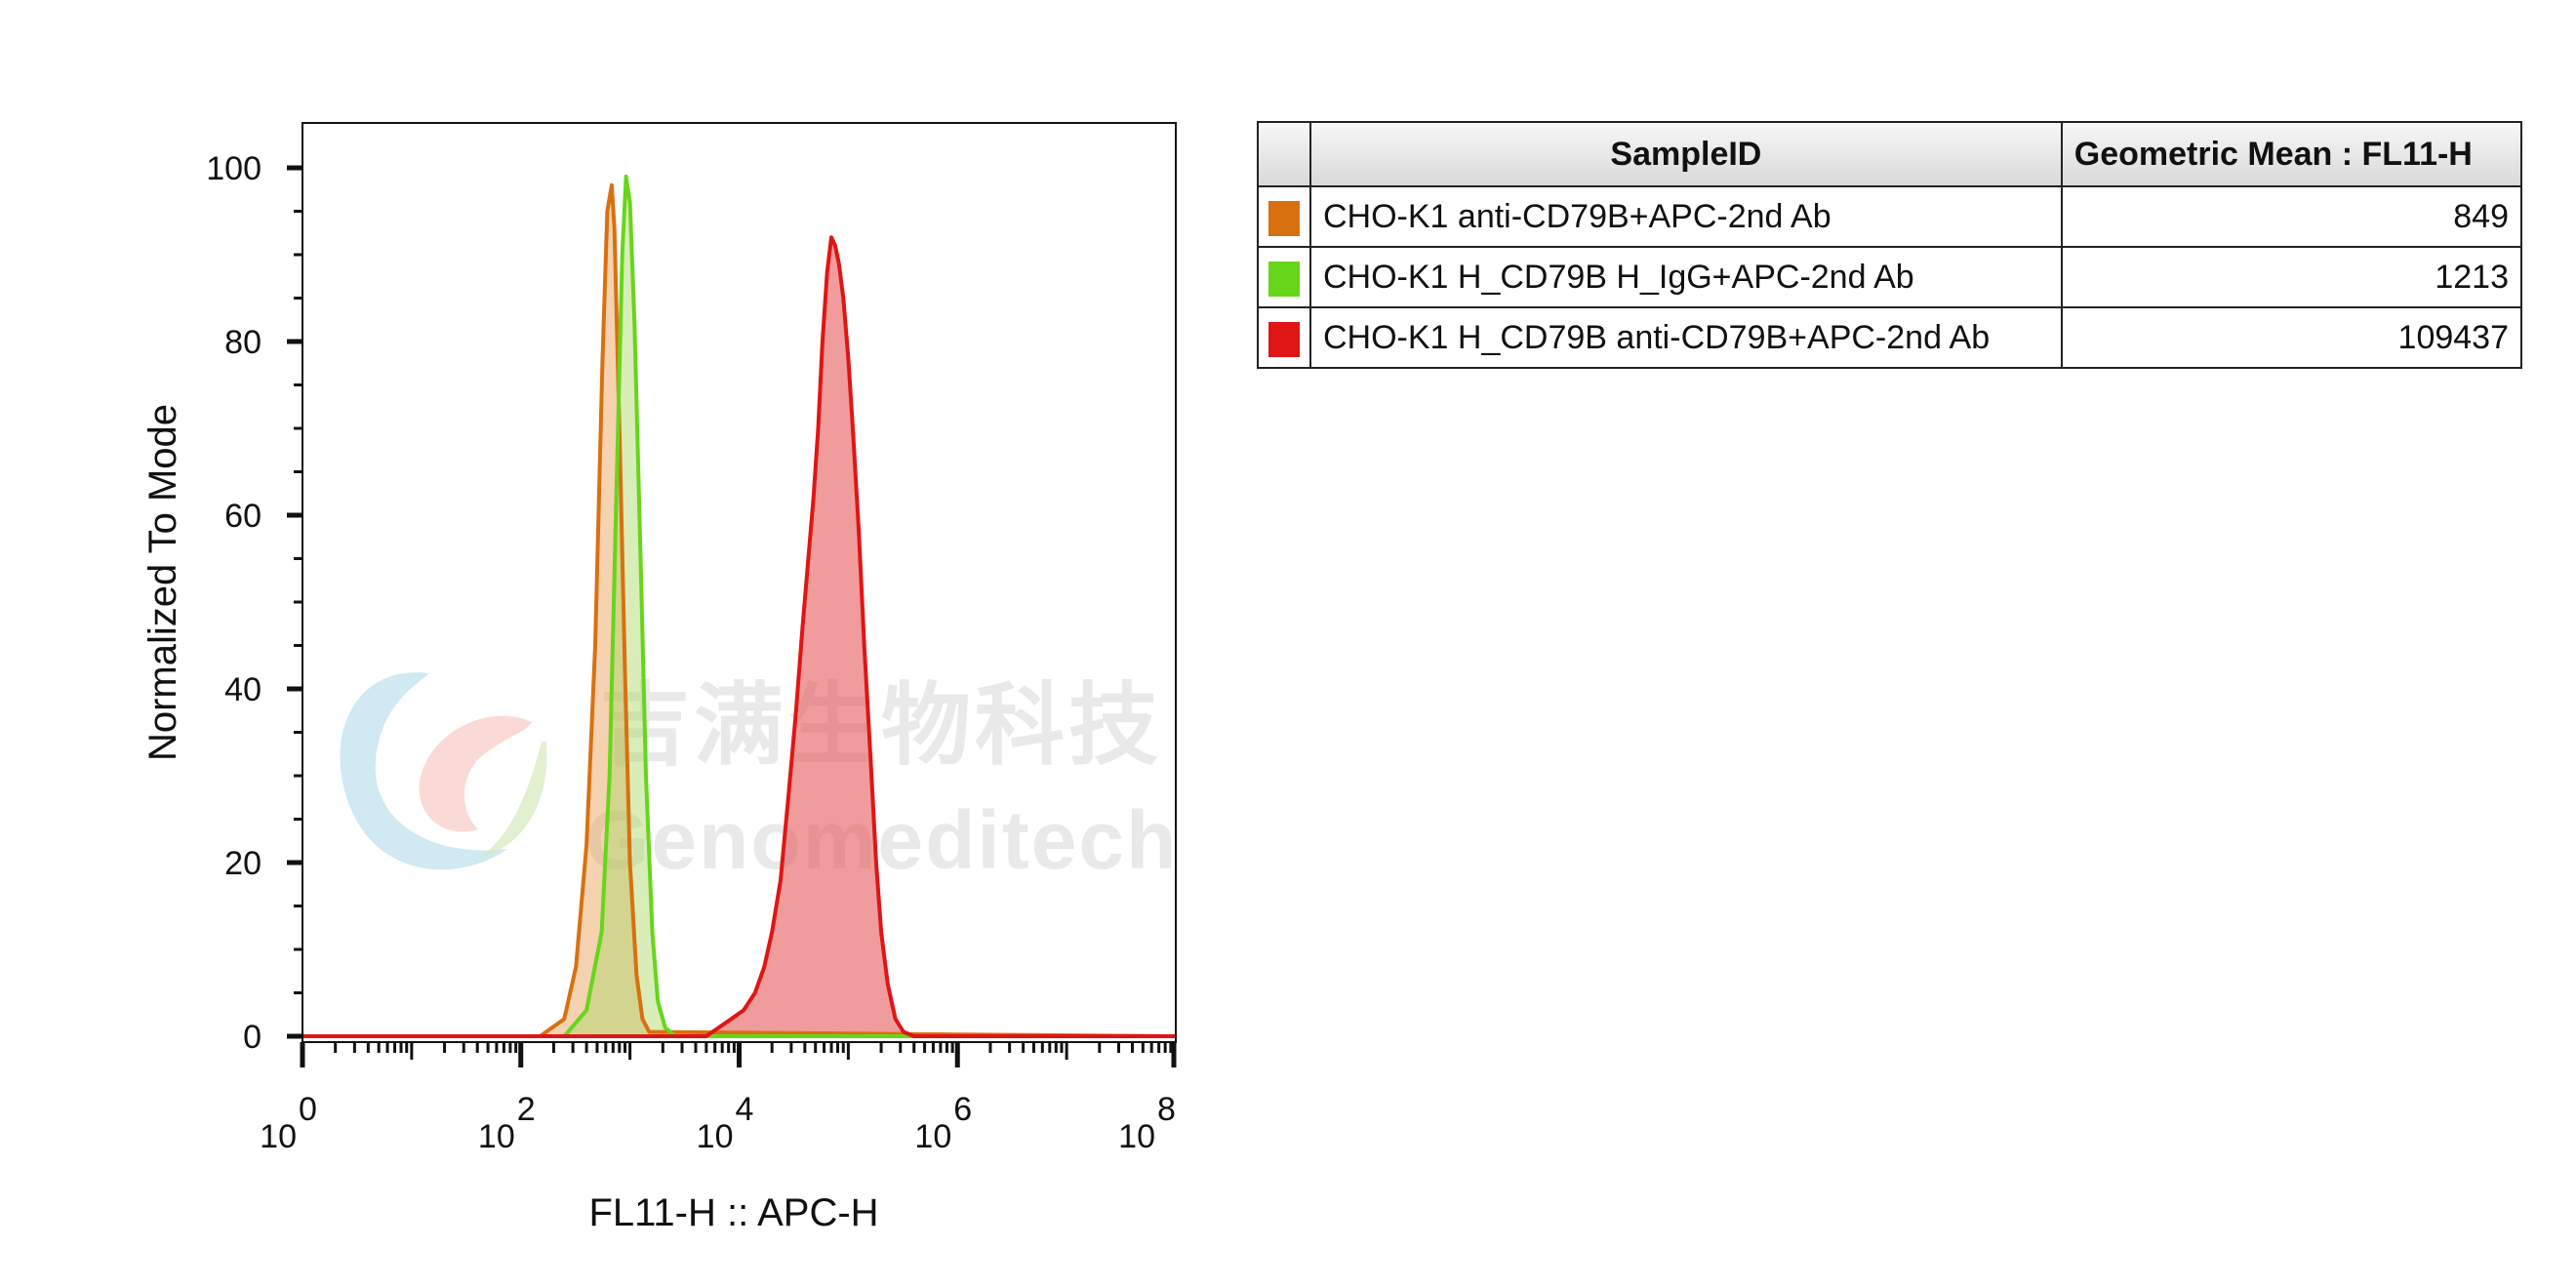  I want to click on x-tick-label: 10⁴, so click(725, 1123).